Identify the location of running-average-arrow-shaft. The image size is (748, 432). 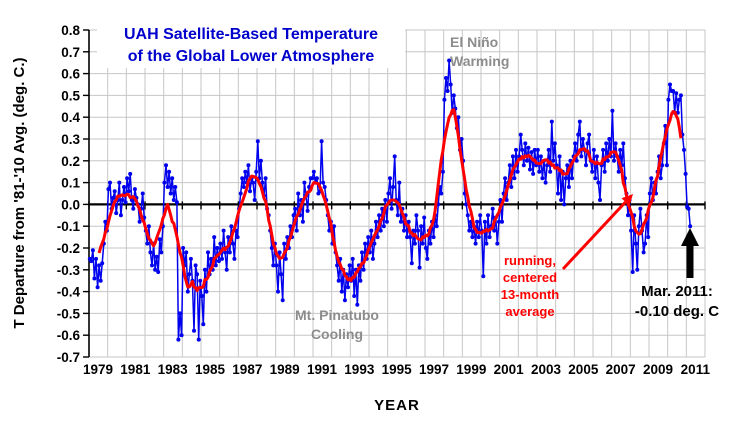
(594, 235).